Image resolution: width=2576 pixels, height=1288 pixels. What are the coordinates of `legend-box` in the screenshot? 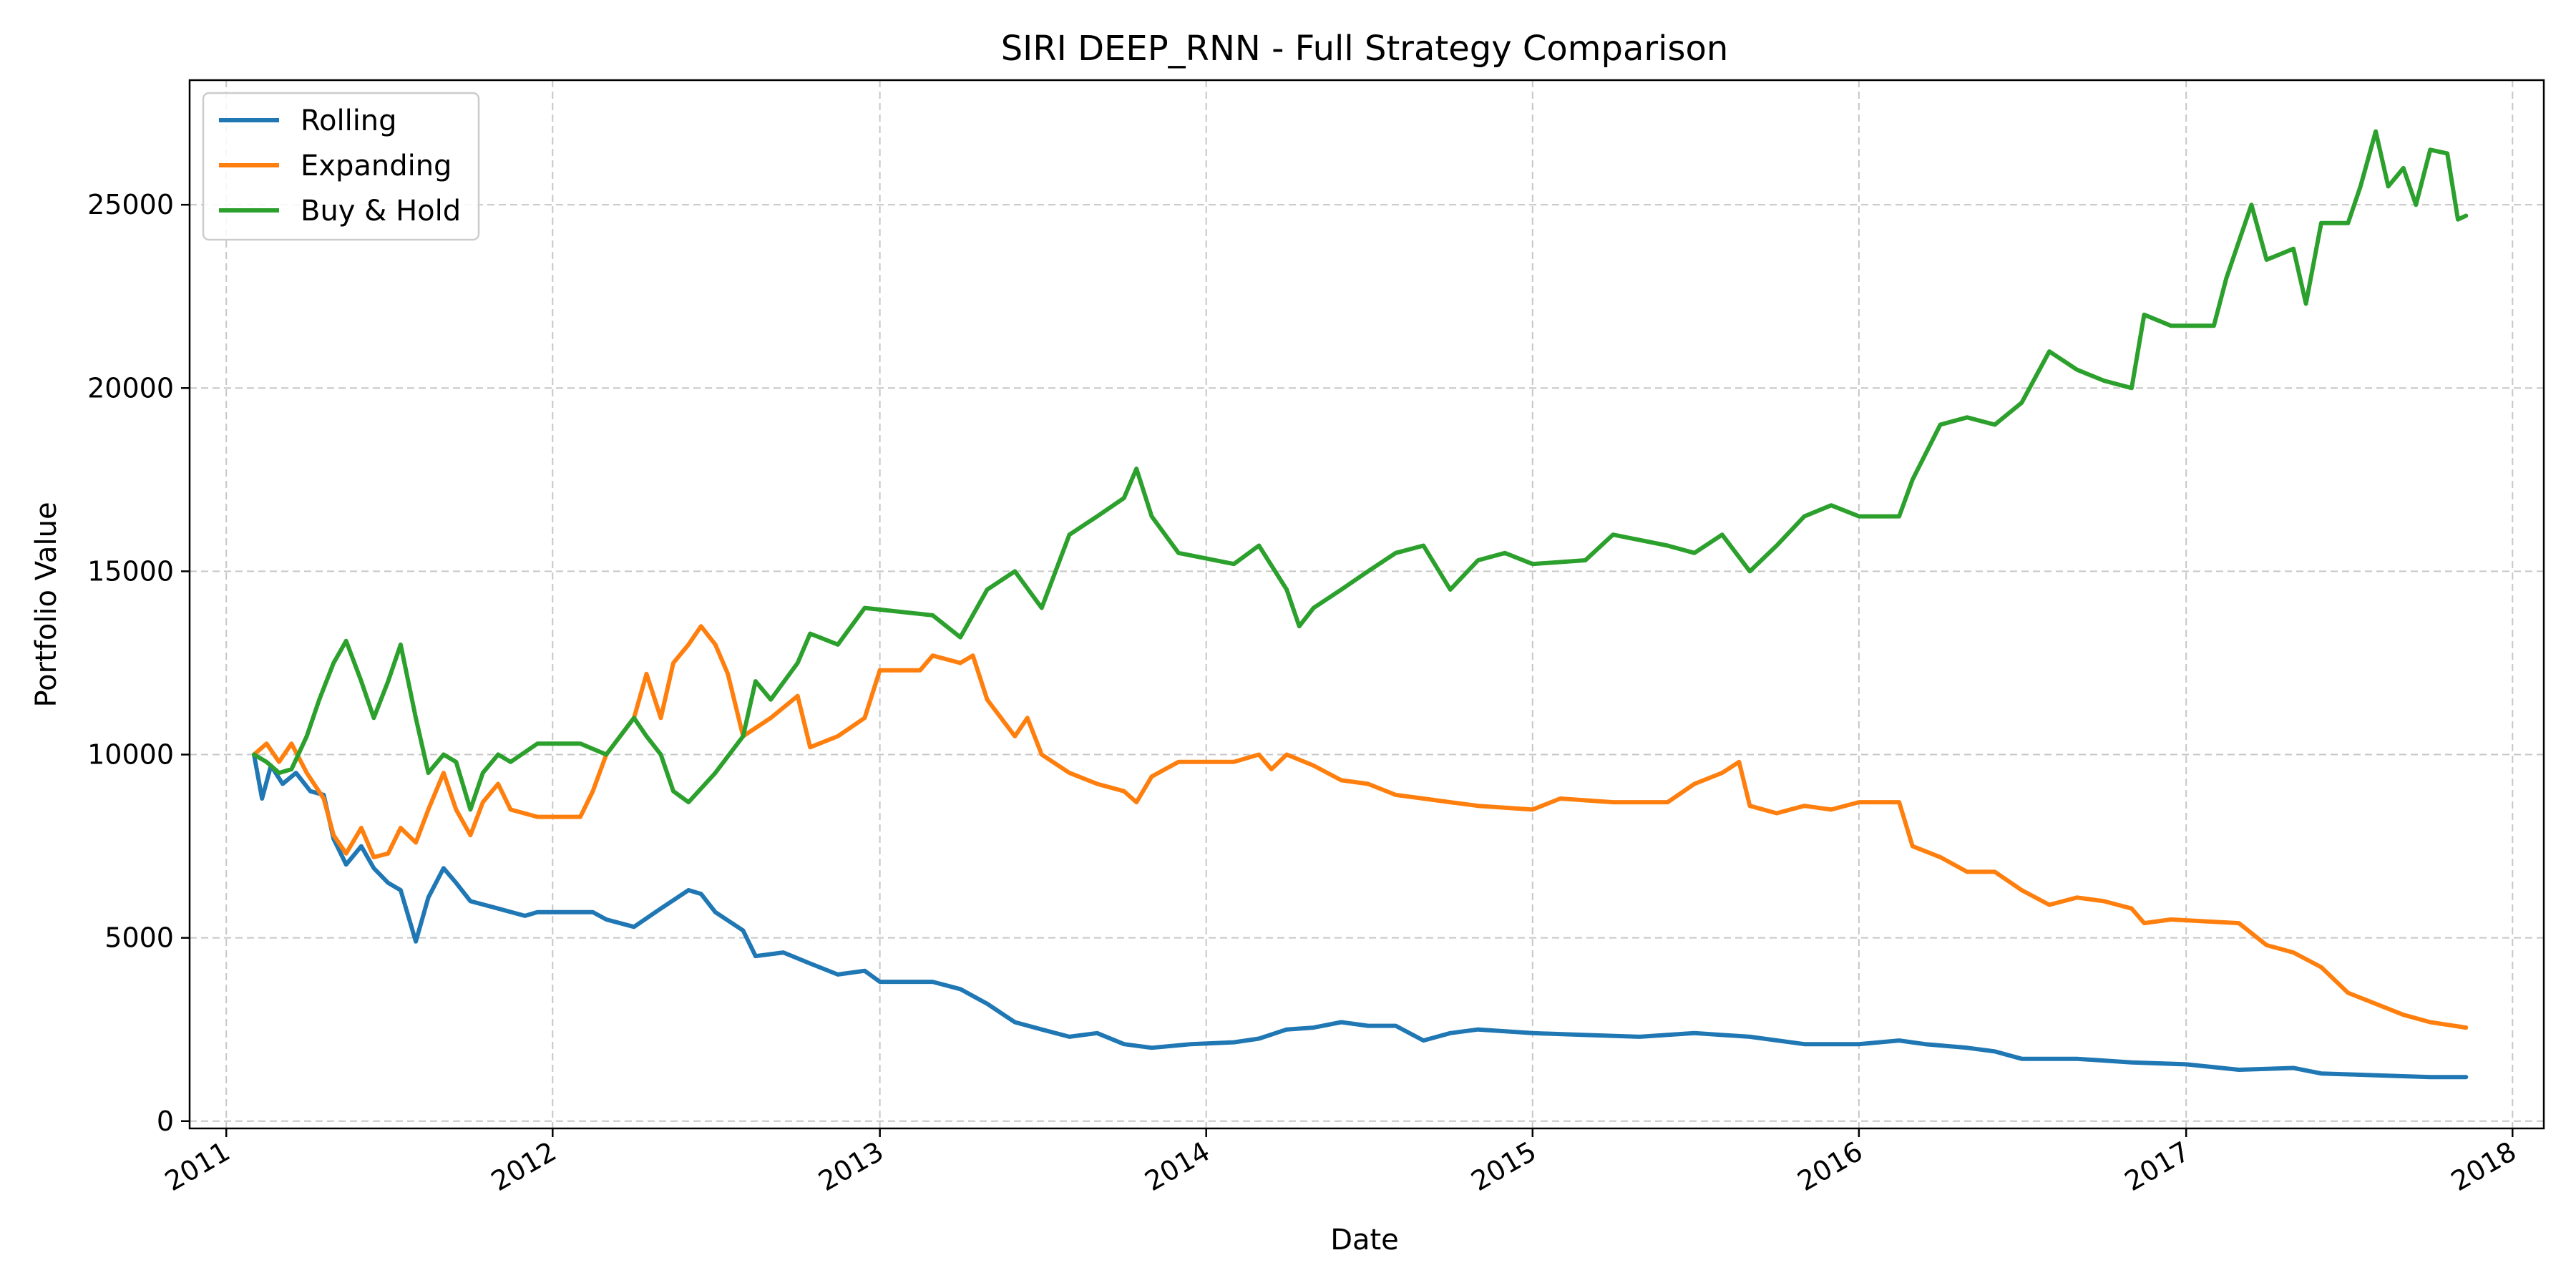 It's located at (341, 166).